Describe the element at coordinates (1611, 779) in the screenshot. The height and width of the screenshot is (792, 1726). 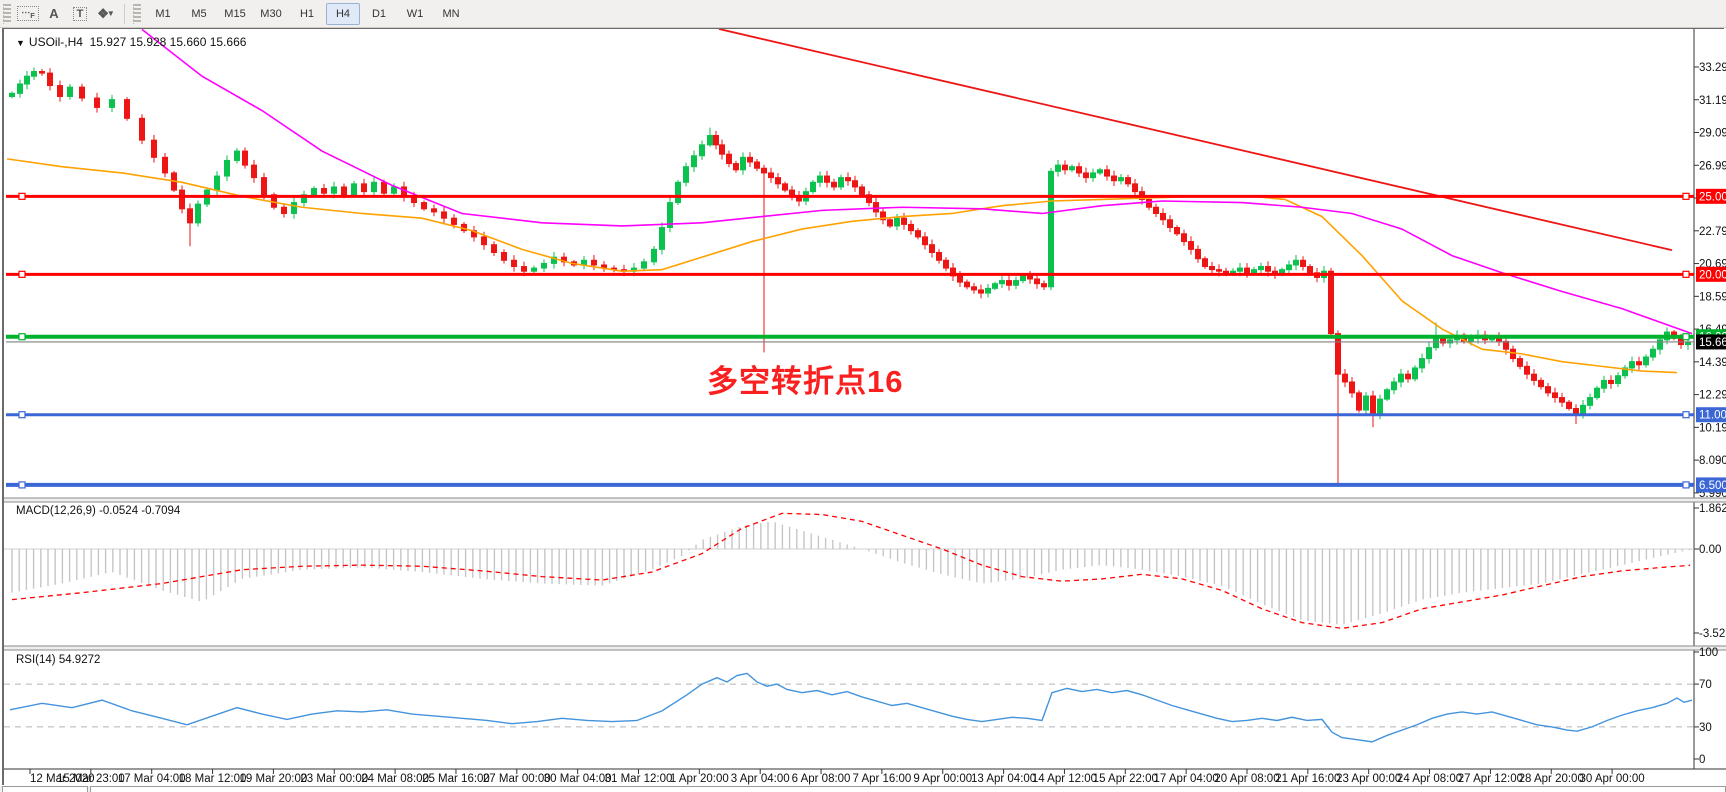
I see `time-tick-label: 30 Apr 00:00` at that location.